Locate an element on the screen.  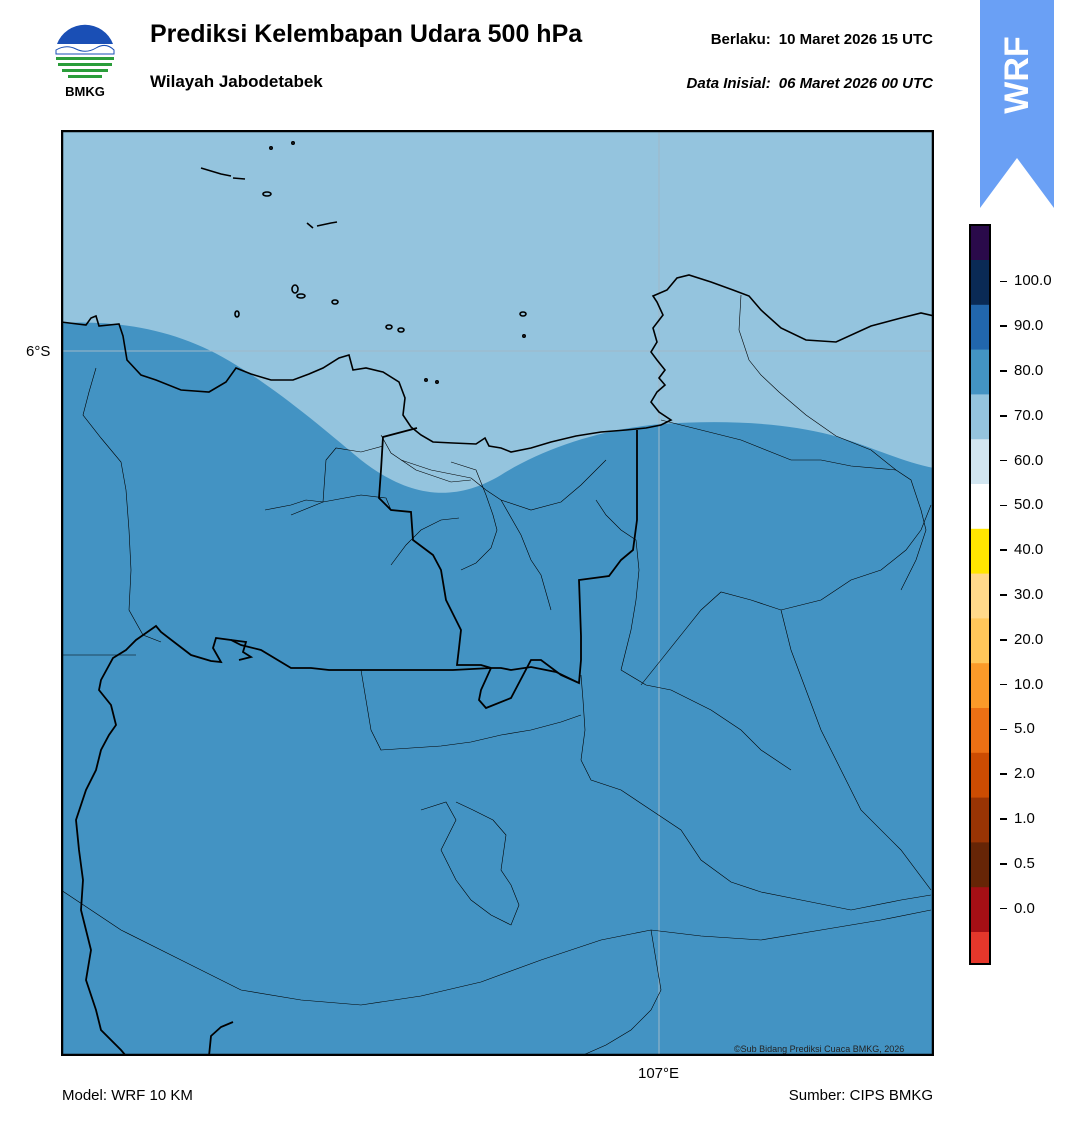
bmkg-logo-icon is located at coordinates (85, 61).